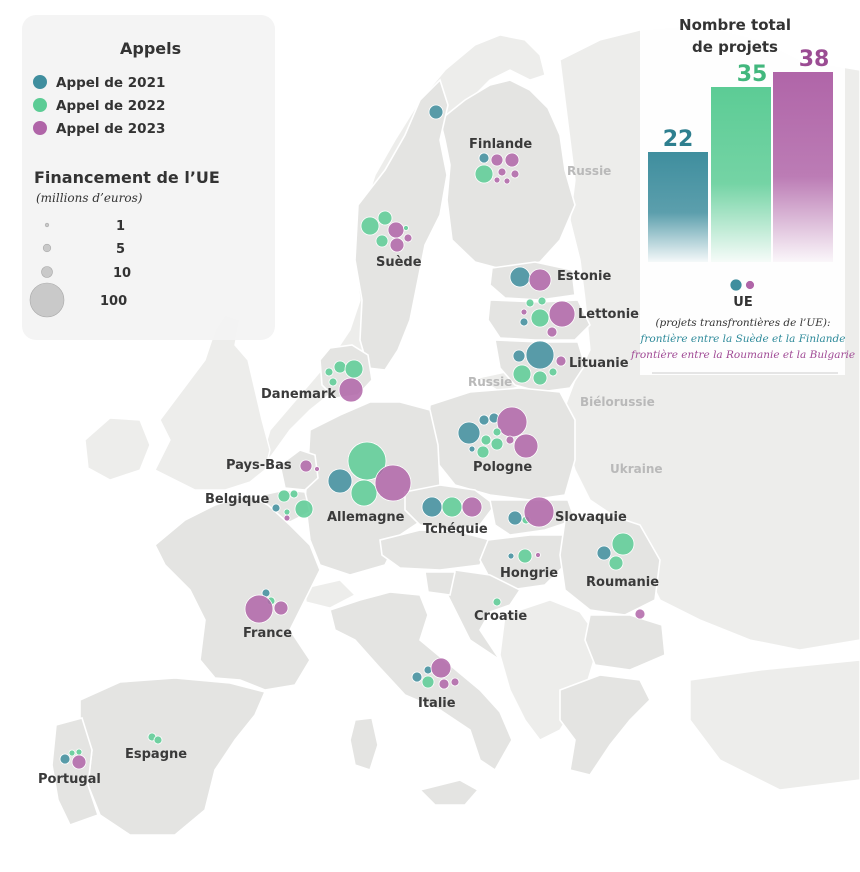  I want to click on land-autriche, so click(435, 550).